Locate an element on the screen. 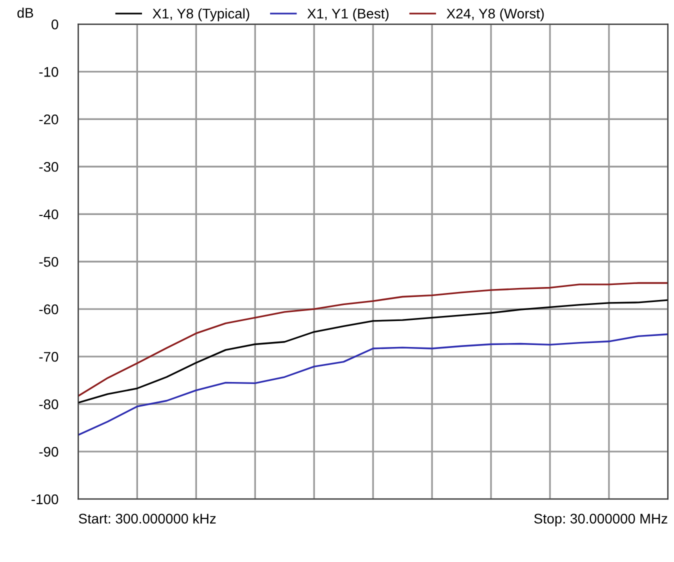 This screenshot has height=562, width=674. y-tick-label: -60 is located at coordinates (48, 309).